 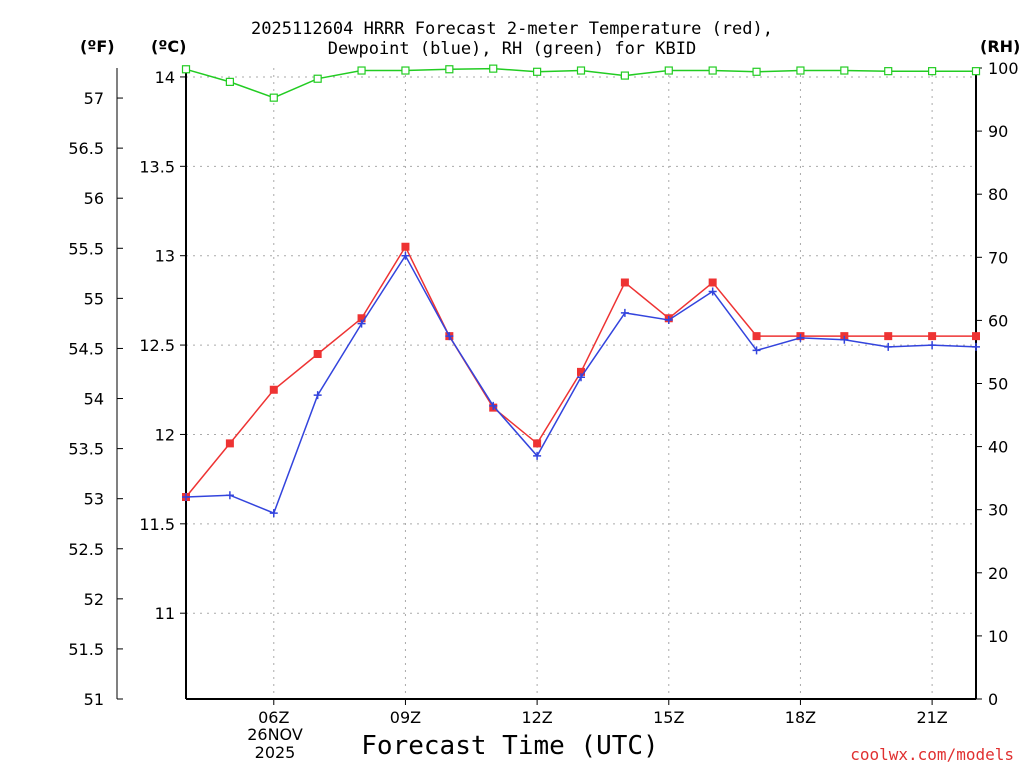 What do you see at coordinates (800, 70) in the screenshot?
I see `rh-point-18z` at bounding box center [800, 70].